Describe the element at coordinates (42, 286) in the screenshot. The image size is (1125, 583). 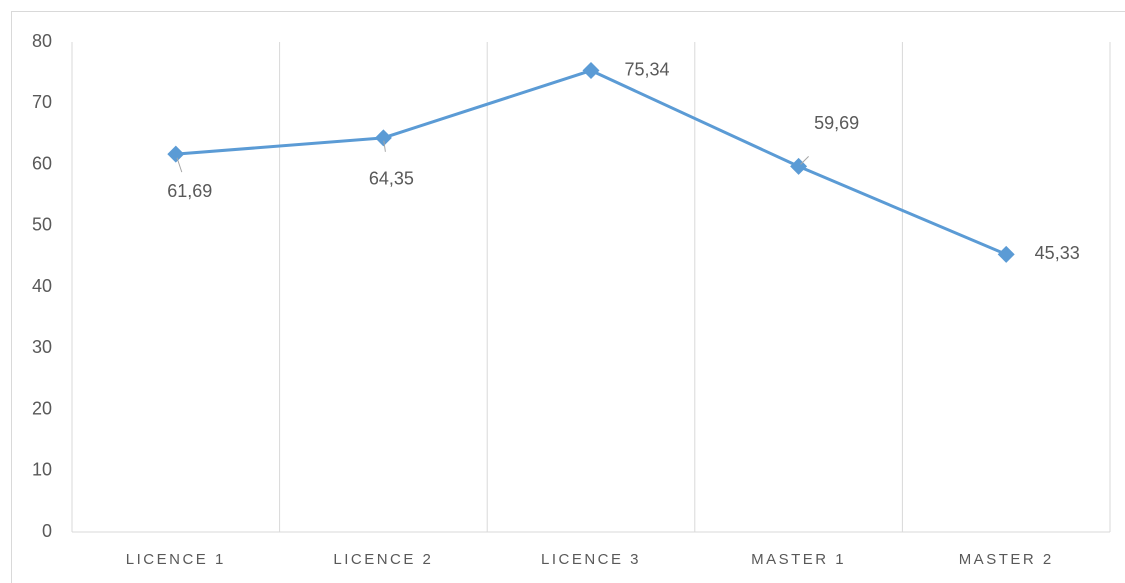
I see `y-tick-label: 40` at that location.